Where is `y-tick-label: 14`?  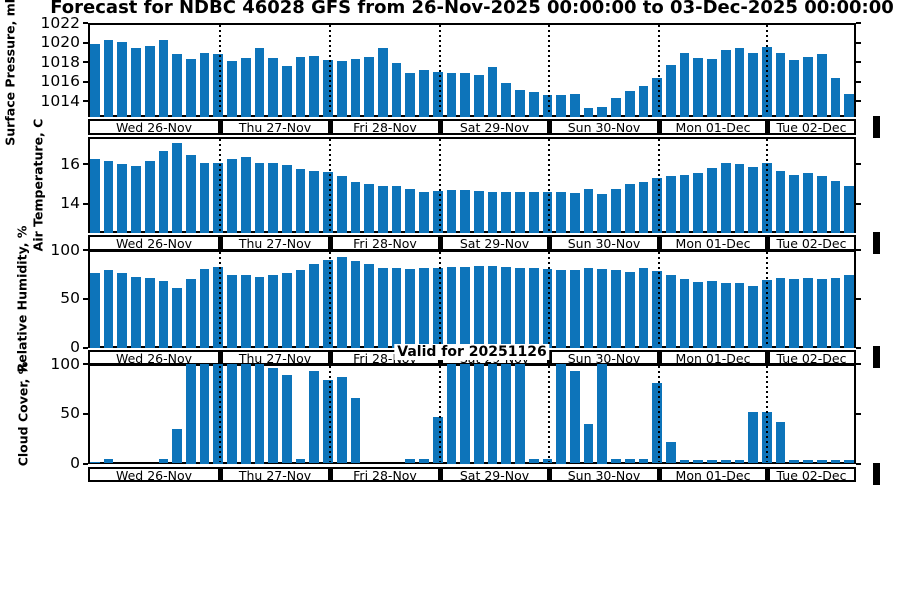
y-tick-label: 14 is located at coordinates (70, 203).